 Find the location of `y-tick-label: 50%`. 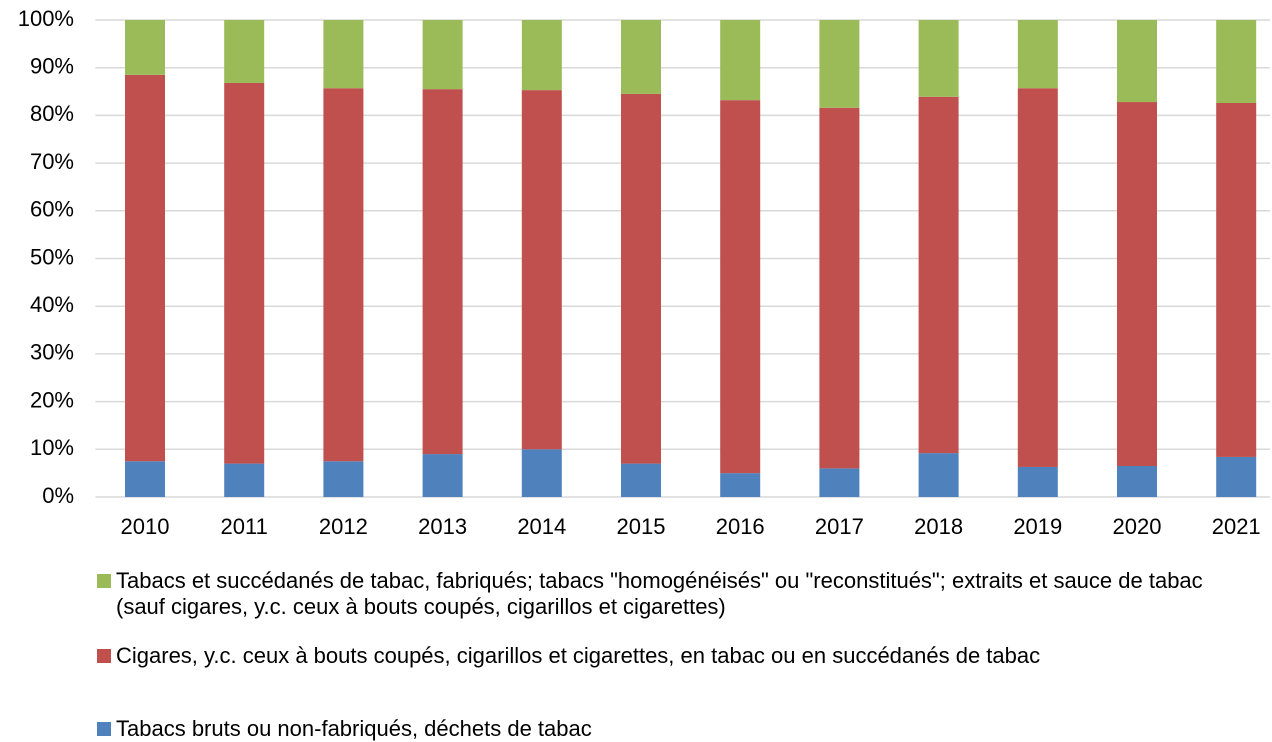

y-tick-label: 50% is located at coordinates (52, 256).